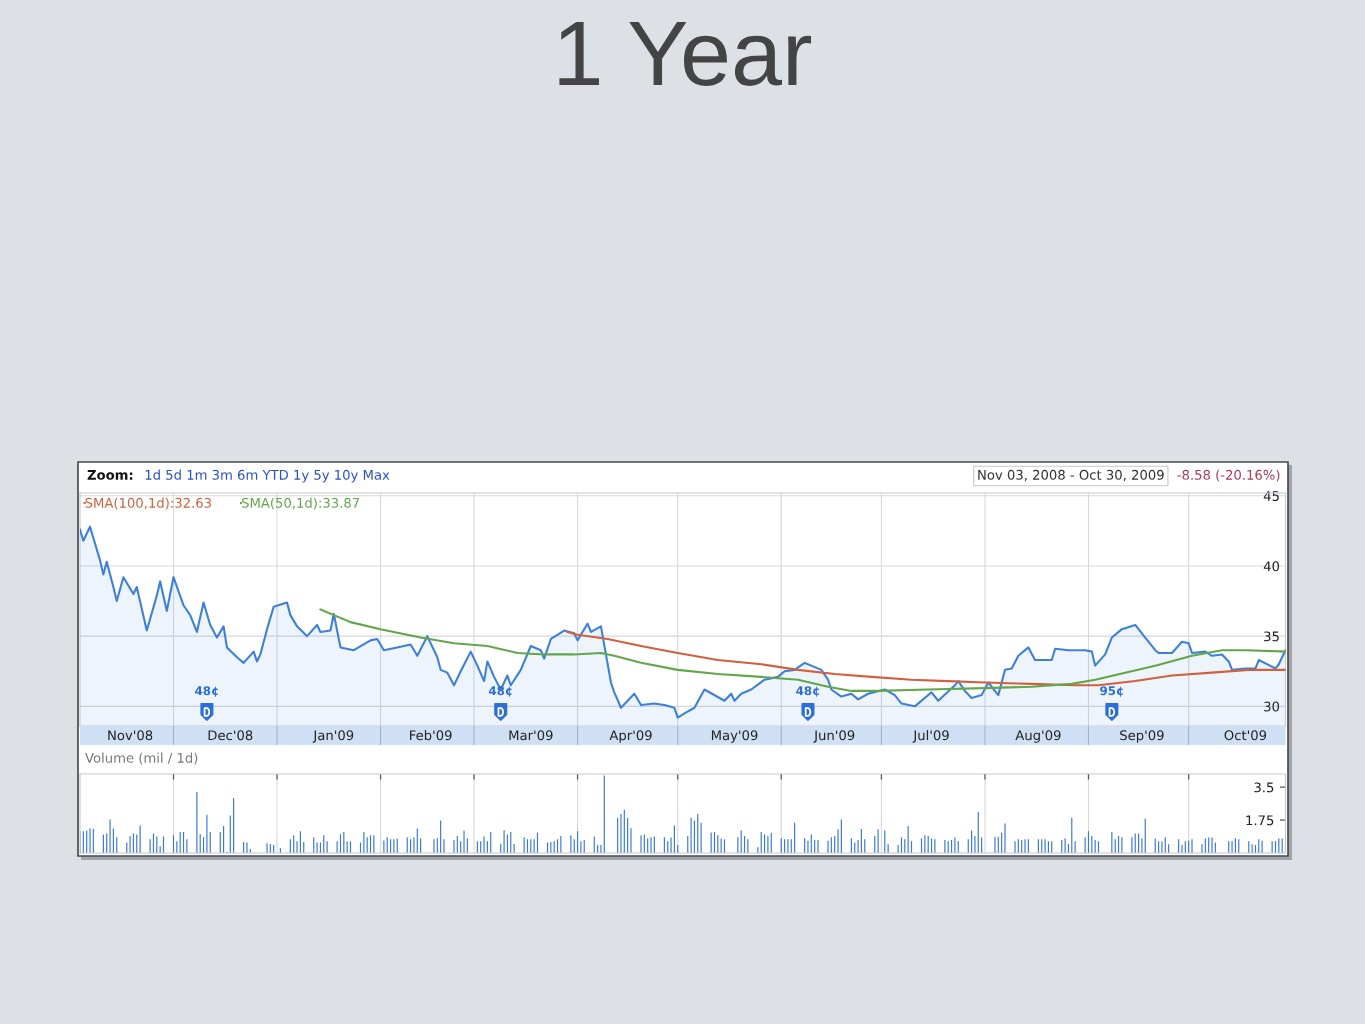  What do you see at coordinates (1142, 736) in the screenshot?
I see `x-tick-label: Sep'09` at bounding box center [1142, 736].